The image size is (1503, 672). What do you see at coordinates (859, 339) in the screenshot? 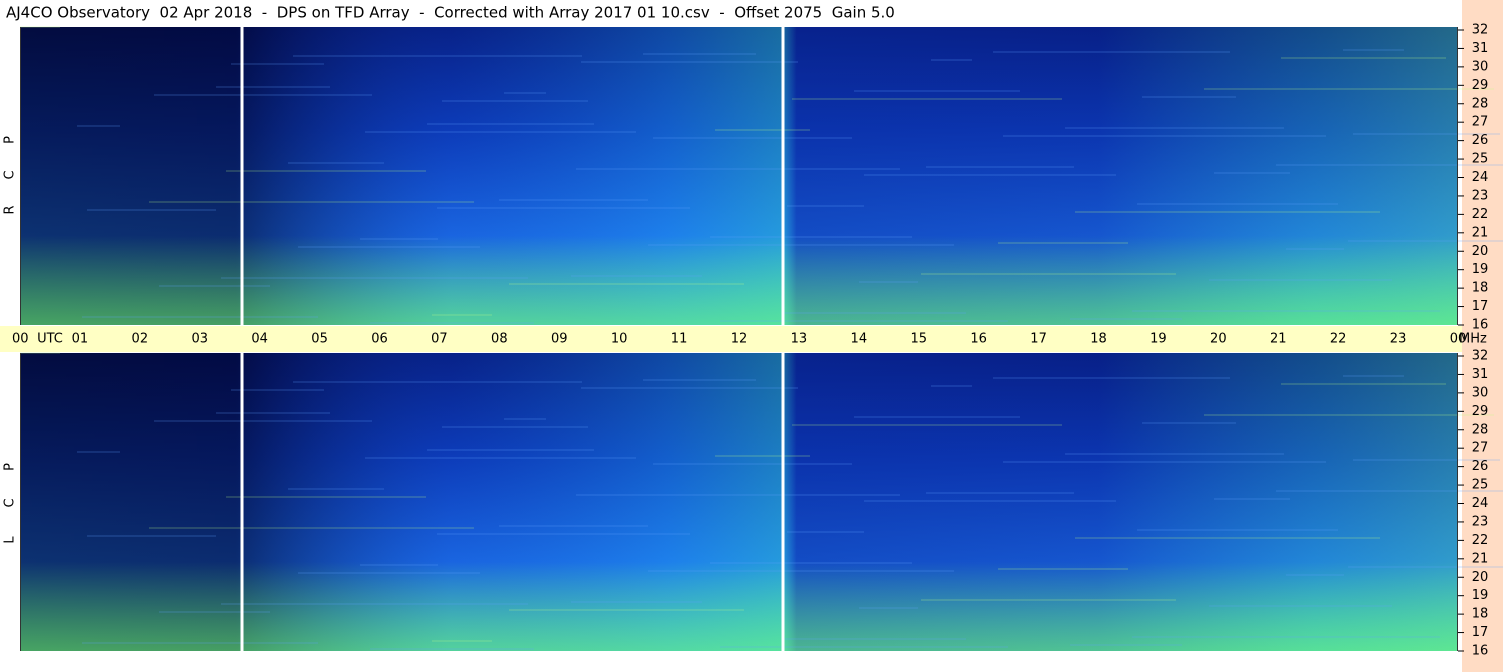
I see `hour-label: 14` at bounding box center [859, 339].